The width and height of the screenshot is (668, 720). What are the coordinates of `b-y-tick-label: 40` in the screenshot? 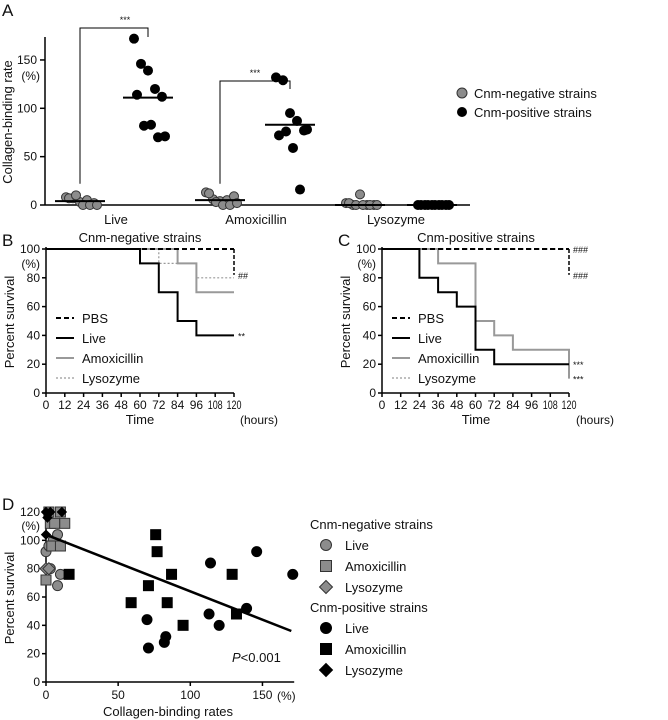 It's located at (34, 335).